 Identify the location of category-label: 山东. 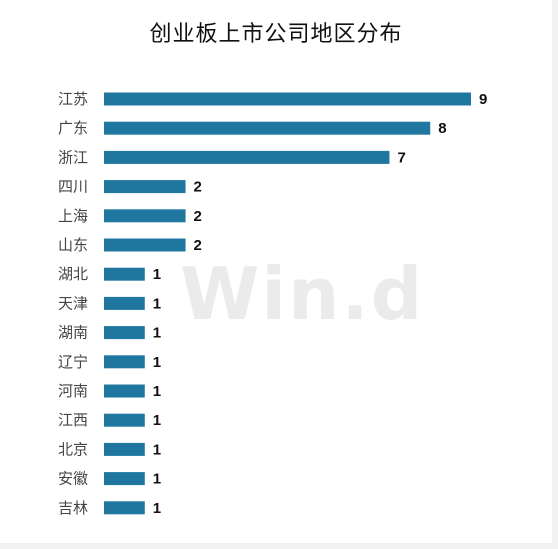
(73, 245).